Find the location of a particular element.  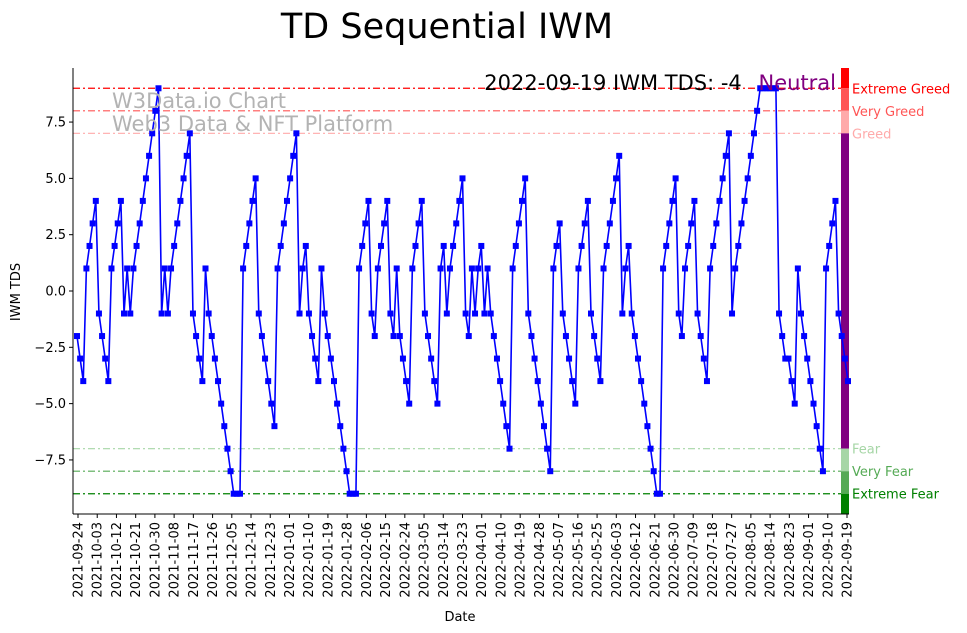

x-tick-label: 2022-06-21 is located at coordinates (655, 560).